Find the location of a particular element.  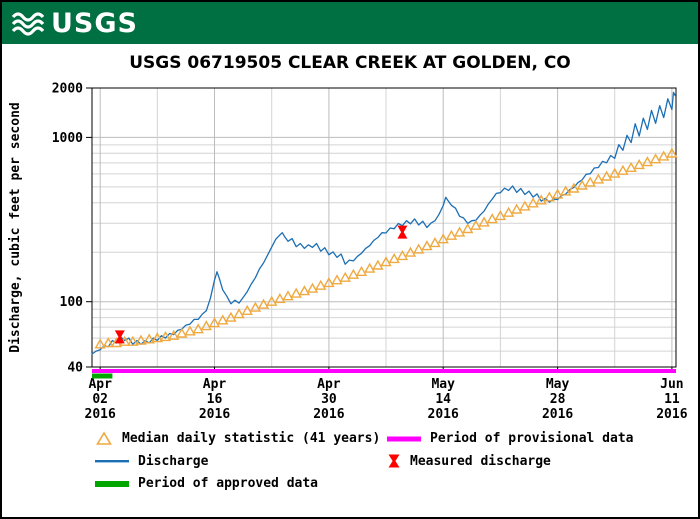

svg-text: 40 is located at coordinates (75, 368).